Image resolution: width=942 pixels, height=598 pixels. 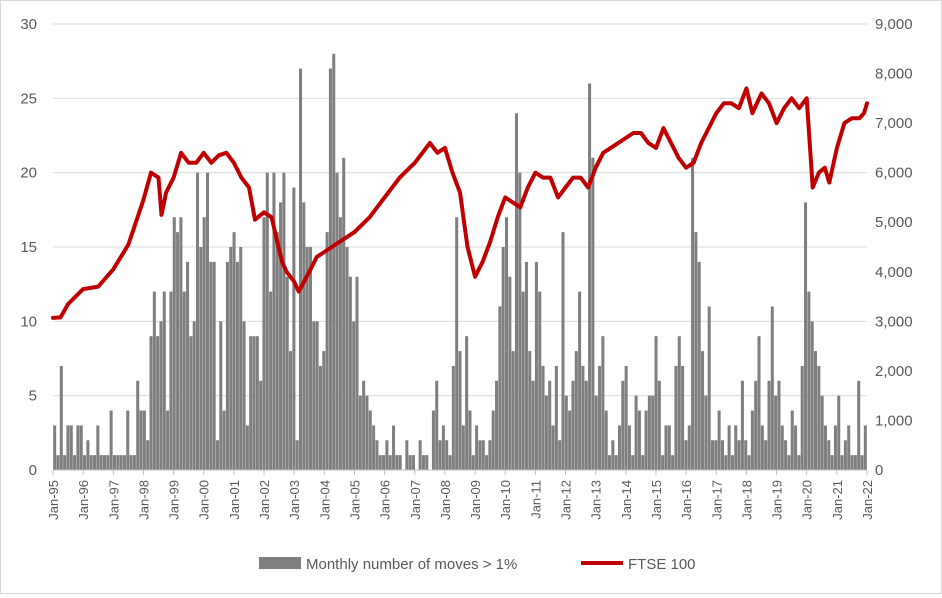 I want to click on x-tick-label: Jan-20, so click(x=807, y=500).